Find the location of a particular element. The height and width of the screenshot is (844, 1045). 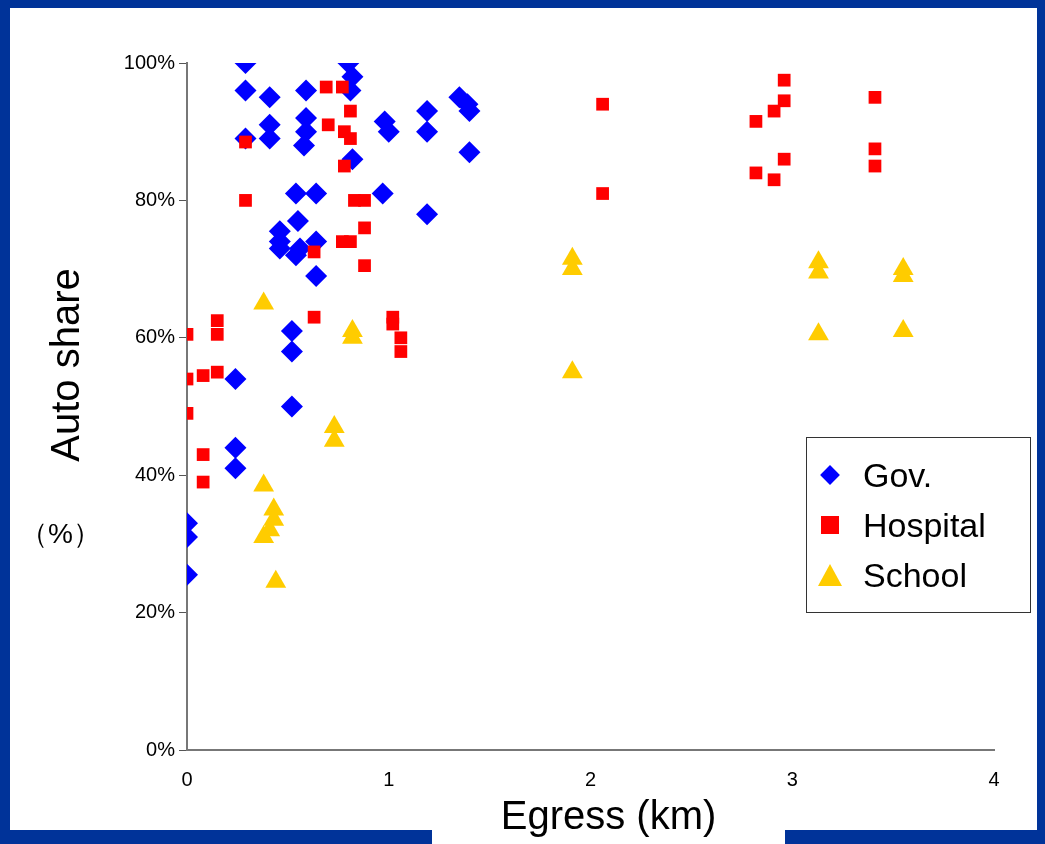

y-tick-label: 100% is located at coordinates (149, 61).